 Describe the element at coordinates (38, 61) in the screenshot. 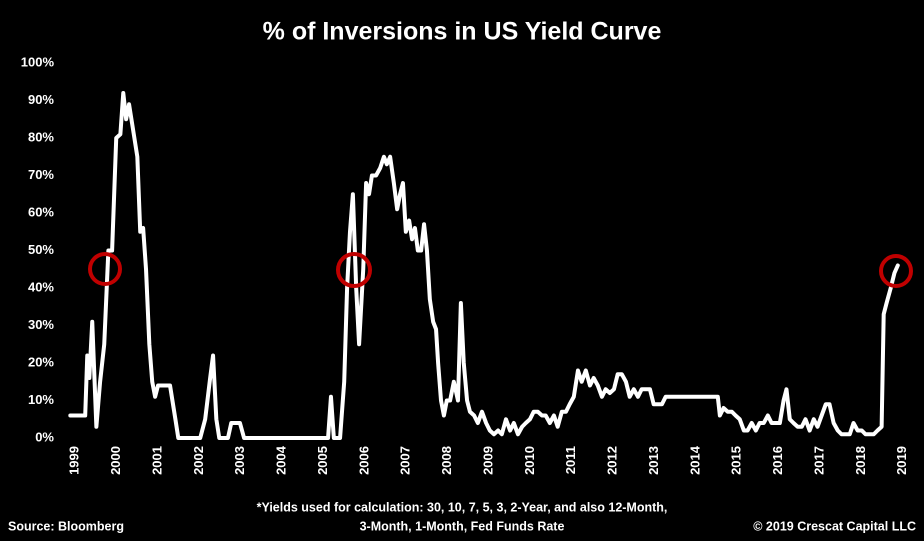

I see `y-tick-label: 100%` at that location.